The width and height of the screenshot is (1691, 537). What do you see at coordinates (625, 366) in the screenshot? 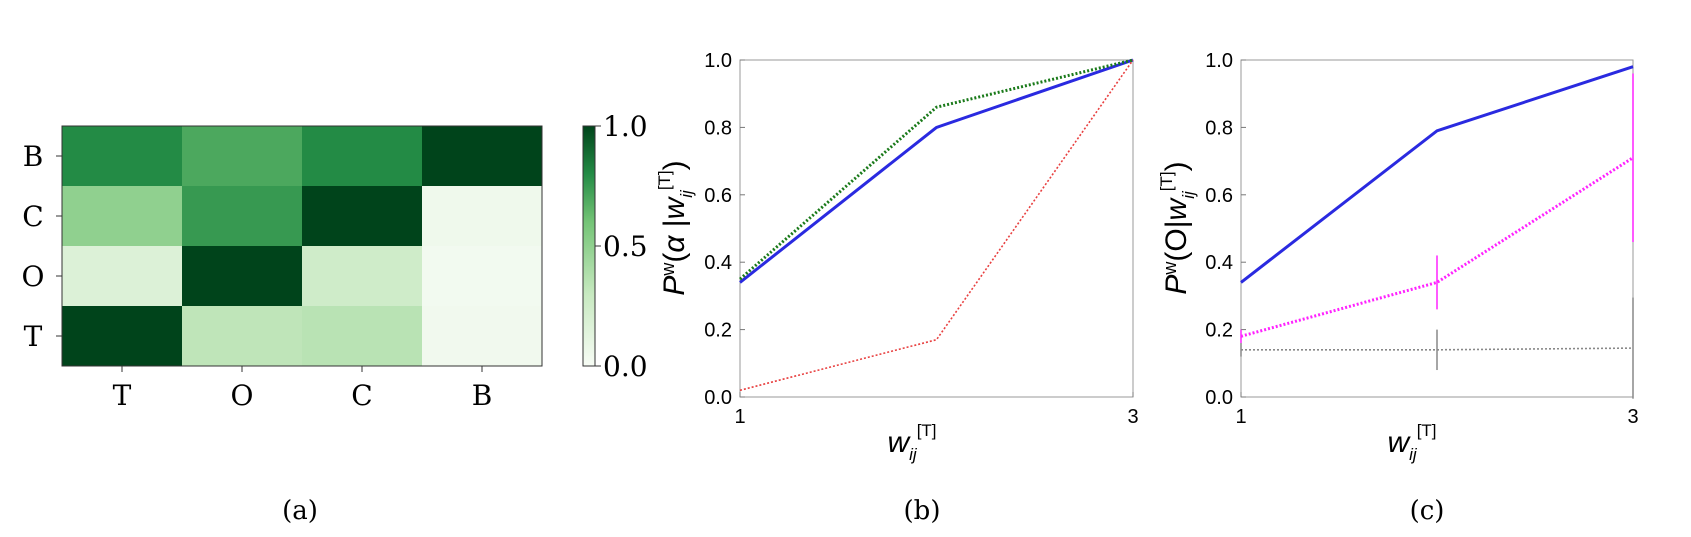
I see `colorbar-tick-label: 0.0` at bounding box center [625, 366].